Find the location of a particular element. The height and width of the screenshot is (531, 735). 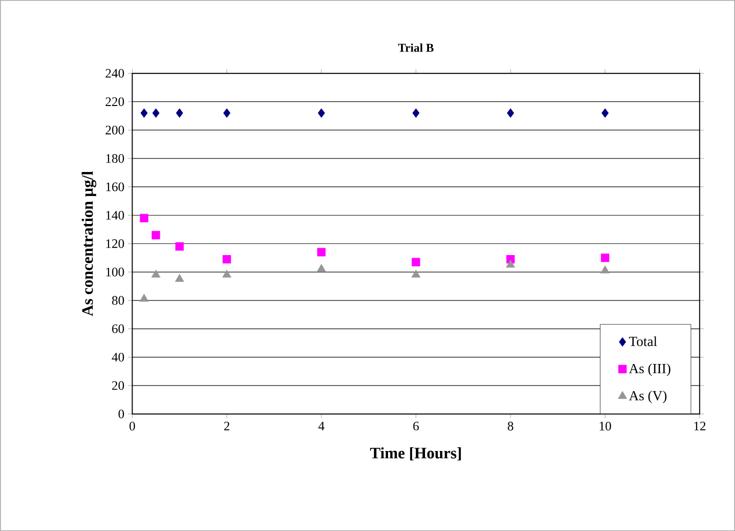

y-tick-label: 80 is located at coordinates (118, 300).